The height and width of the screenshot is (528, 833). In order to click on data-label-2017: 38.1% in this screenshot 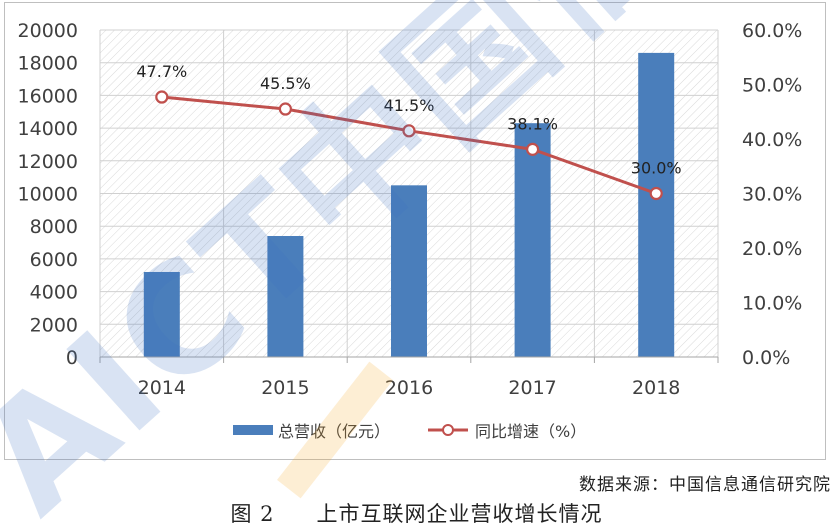, I will do `click(532, 123)`.